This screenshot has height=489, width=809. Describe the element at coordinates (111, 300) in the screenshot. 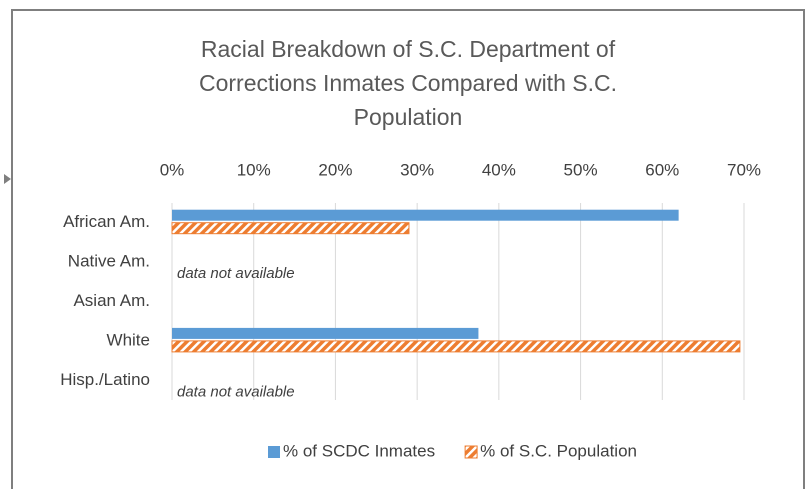

I see `y-tick-label: Asian Am.` at that location.